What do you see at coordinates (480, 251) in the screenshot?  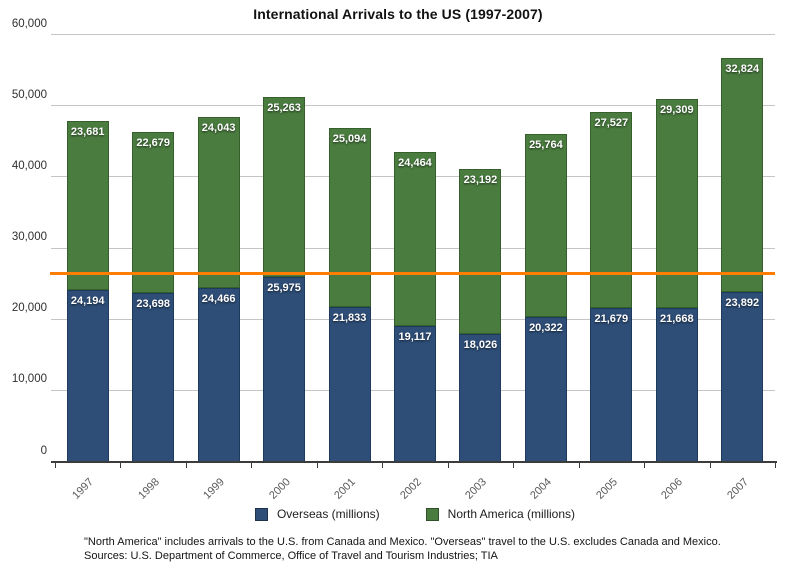 I see `north-america-segment-2003: 23,192` at bounding box center [480, 251].